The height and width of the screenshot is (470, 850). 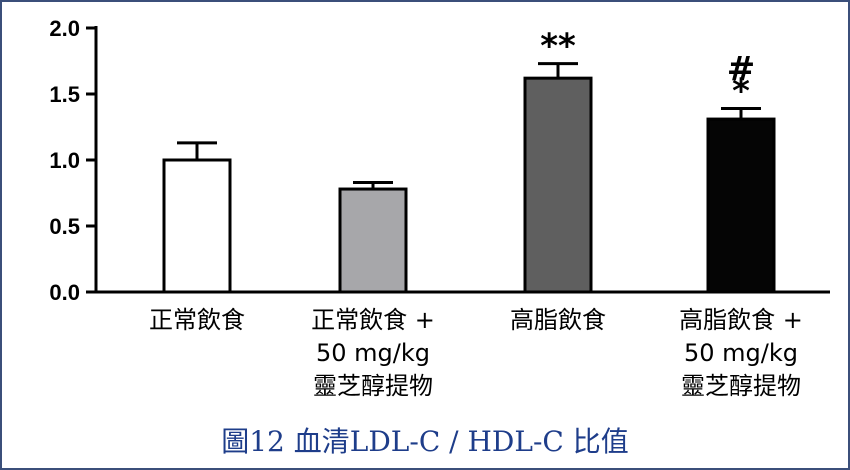 What do you see at coordinates (64, 160) in the screenshot?
I see `y-tick-label: 1.0` at bounding box center [64, 160].